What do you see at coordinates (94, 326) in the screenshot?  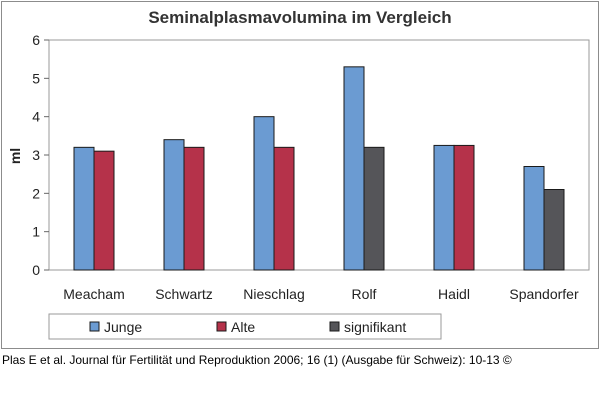 I see `legend-swatch-junge` at bounding box center [94, 326].